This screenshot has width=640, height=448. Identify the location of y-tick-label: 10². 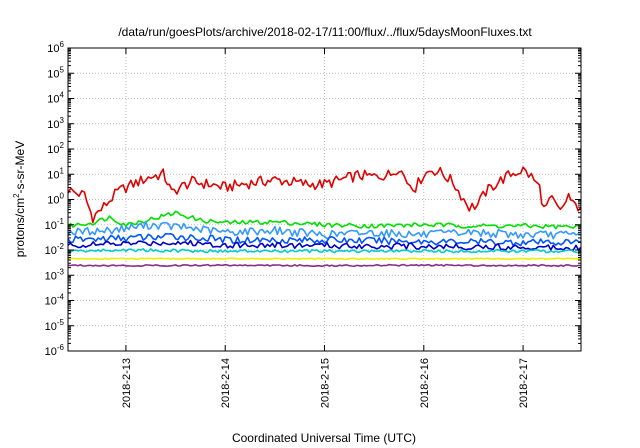
(55, 148).